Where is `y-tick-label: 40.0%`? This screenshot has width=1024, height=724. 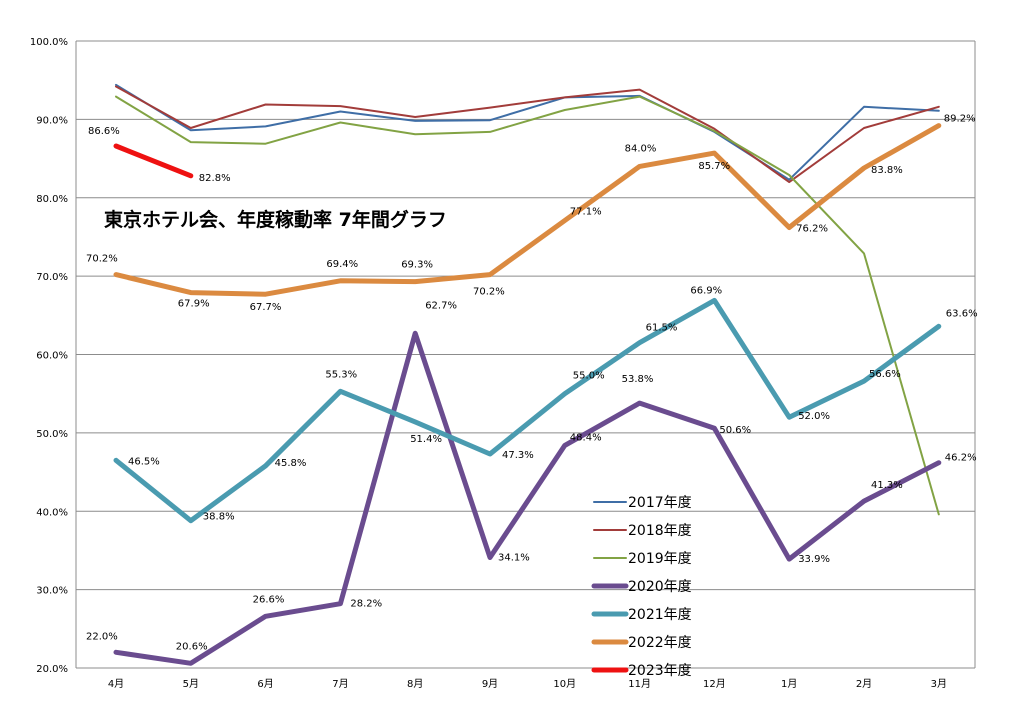
y-tick-label: 40.0% is located at coordinates (52, 512).